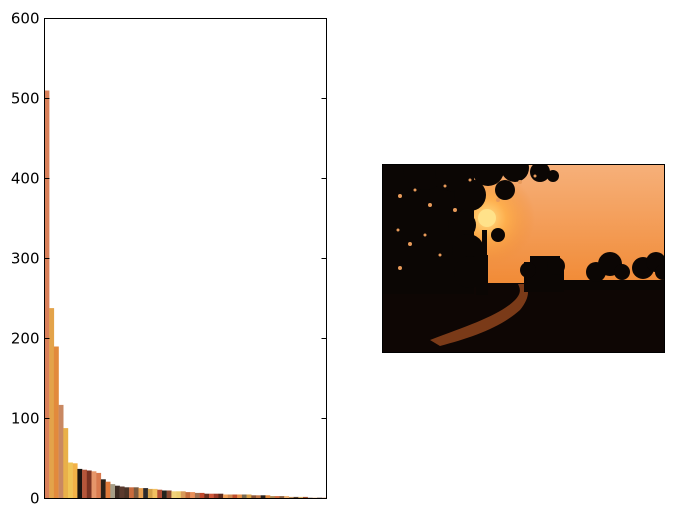  I want to click on y-tick-label: 0, so click(35, 499).